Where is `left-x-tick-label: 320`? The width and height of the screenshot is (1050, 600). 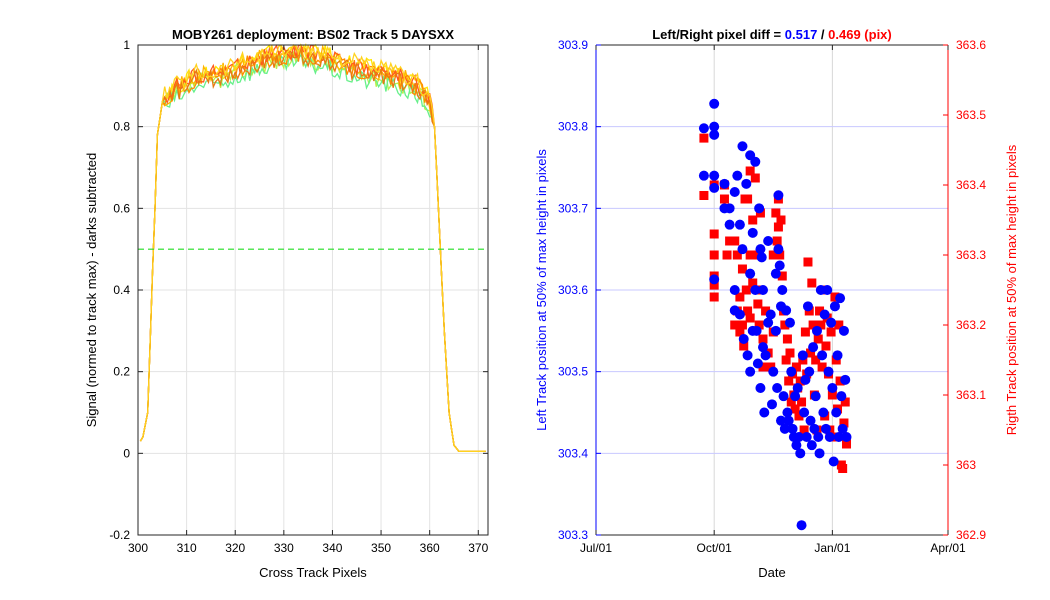
left-x-tick-label: 320 is located at coordinates (235, 548).